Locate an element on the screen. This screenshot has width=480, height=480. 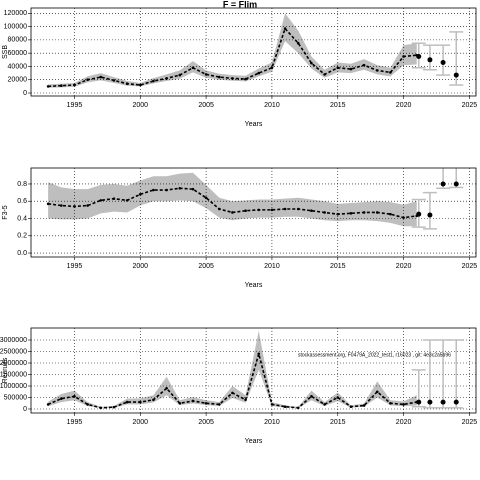
y-tick-label: 0 is located at coordinates (25, 409).